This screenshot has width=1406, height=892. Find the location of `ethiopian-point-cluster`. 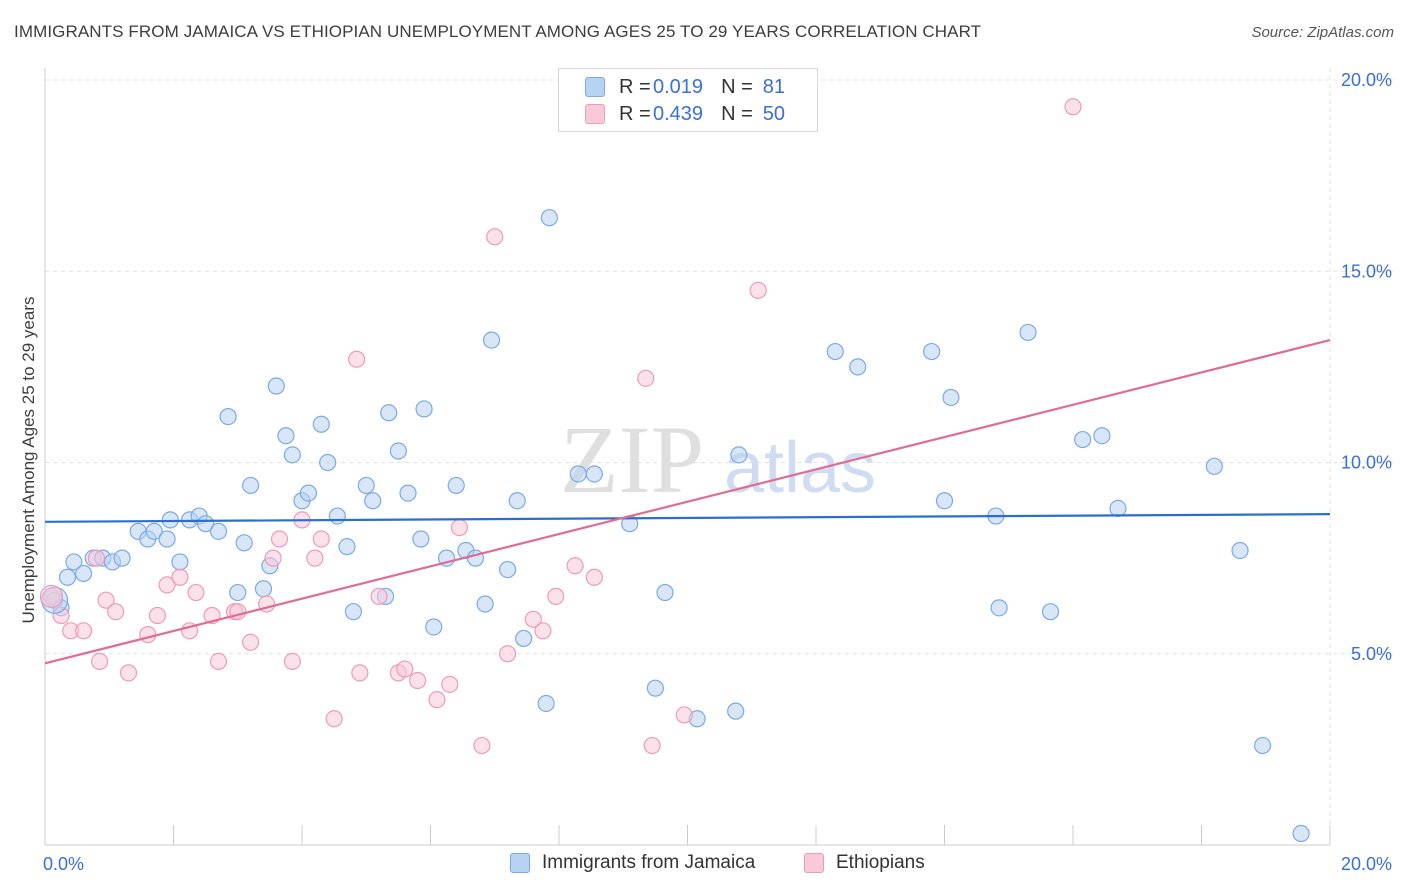

ethiopian-point-cluster is located at coordinates (51, 596).